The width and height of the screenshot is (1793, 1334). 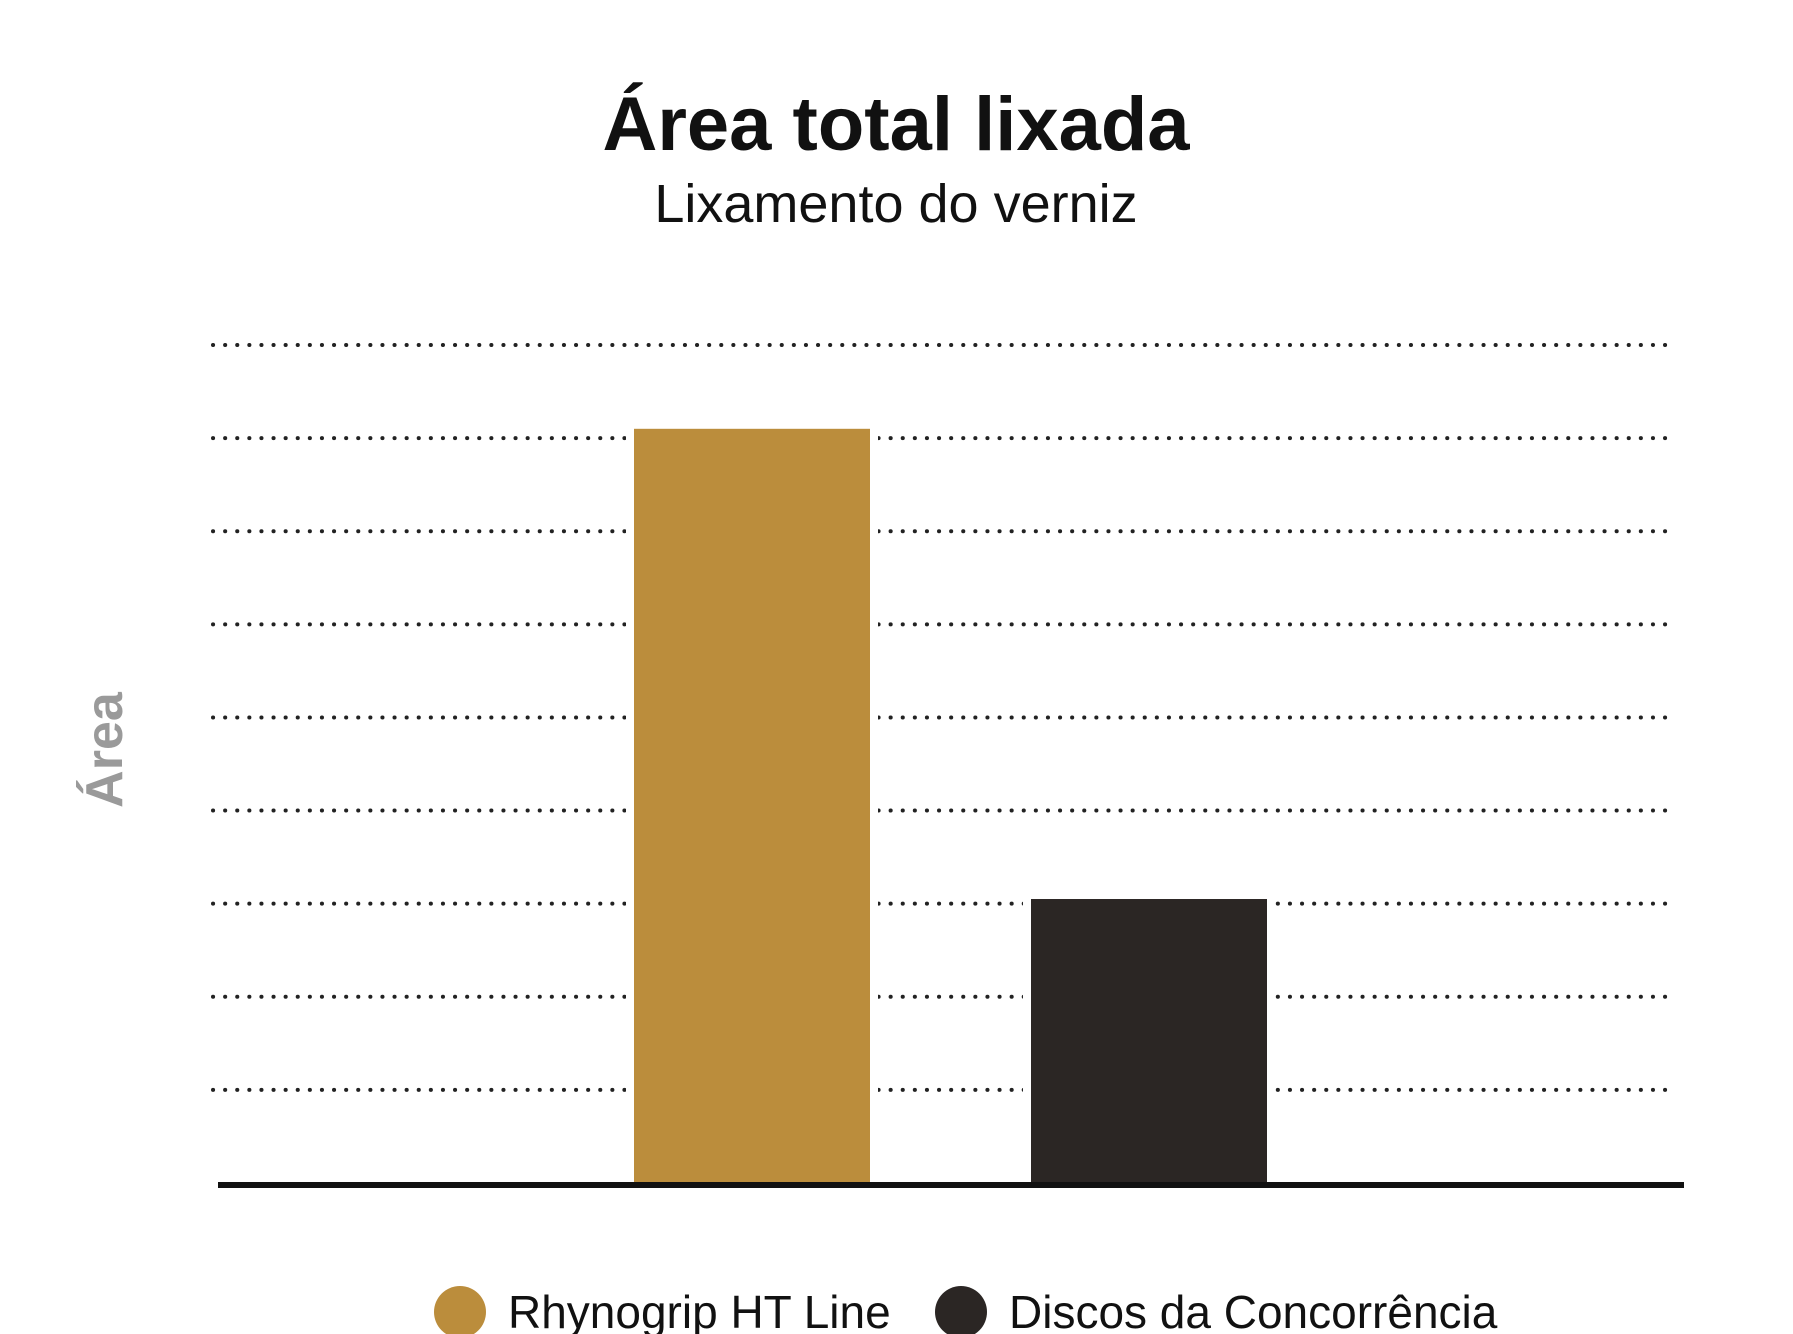 What do you see at coordinates (699, 1310) in the screenshot?
I see `legend-label-rhynogrip: Rhynogrip HT Line` at bounding box center [699, 1310].